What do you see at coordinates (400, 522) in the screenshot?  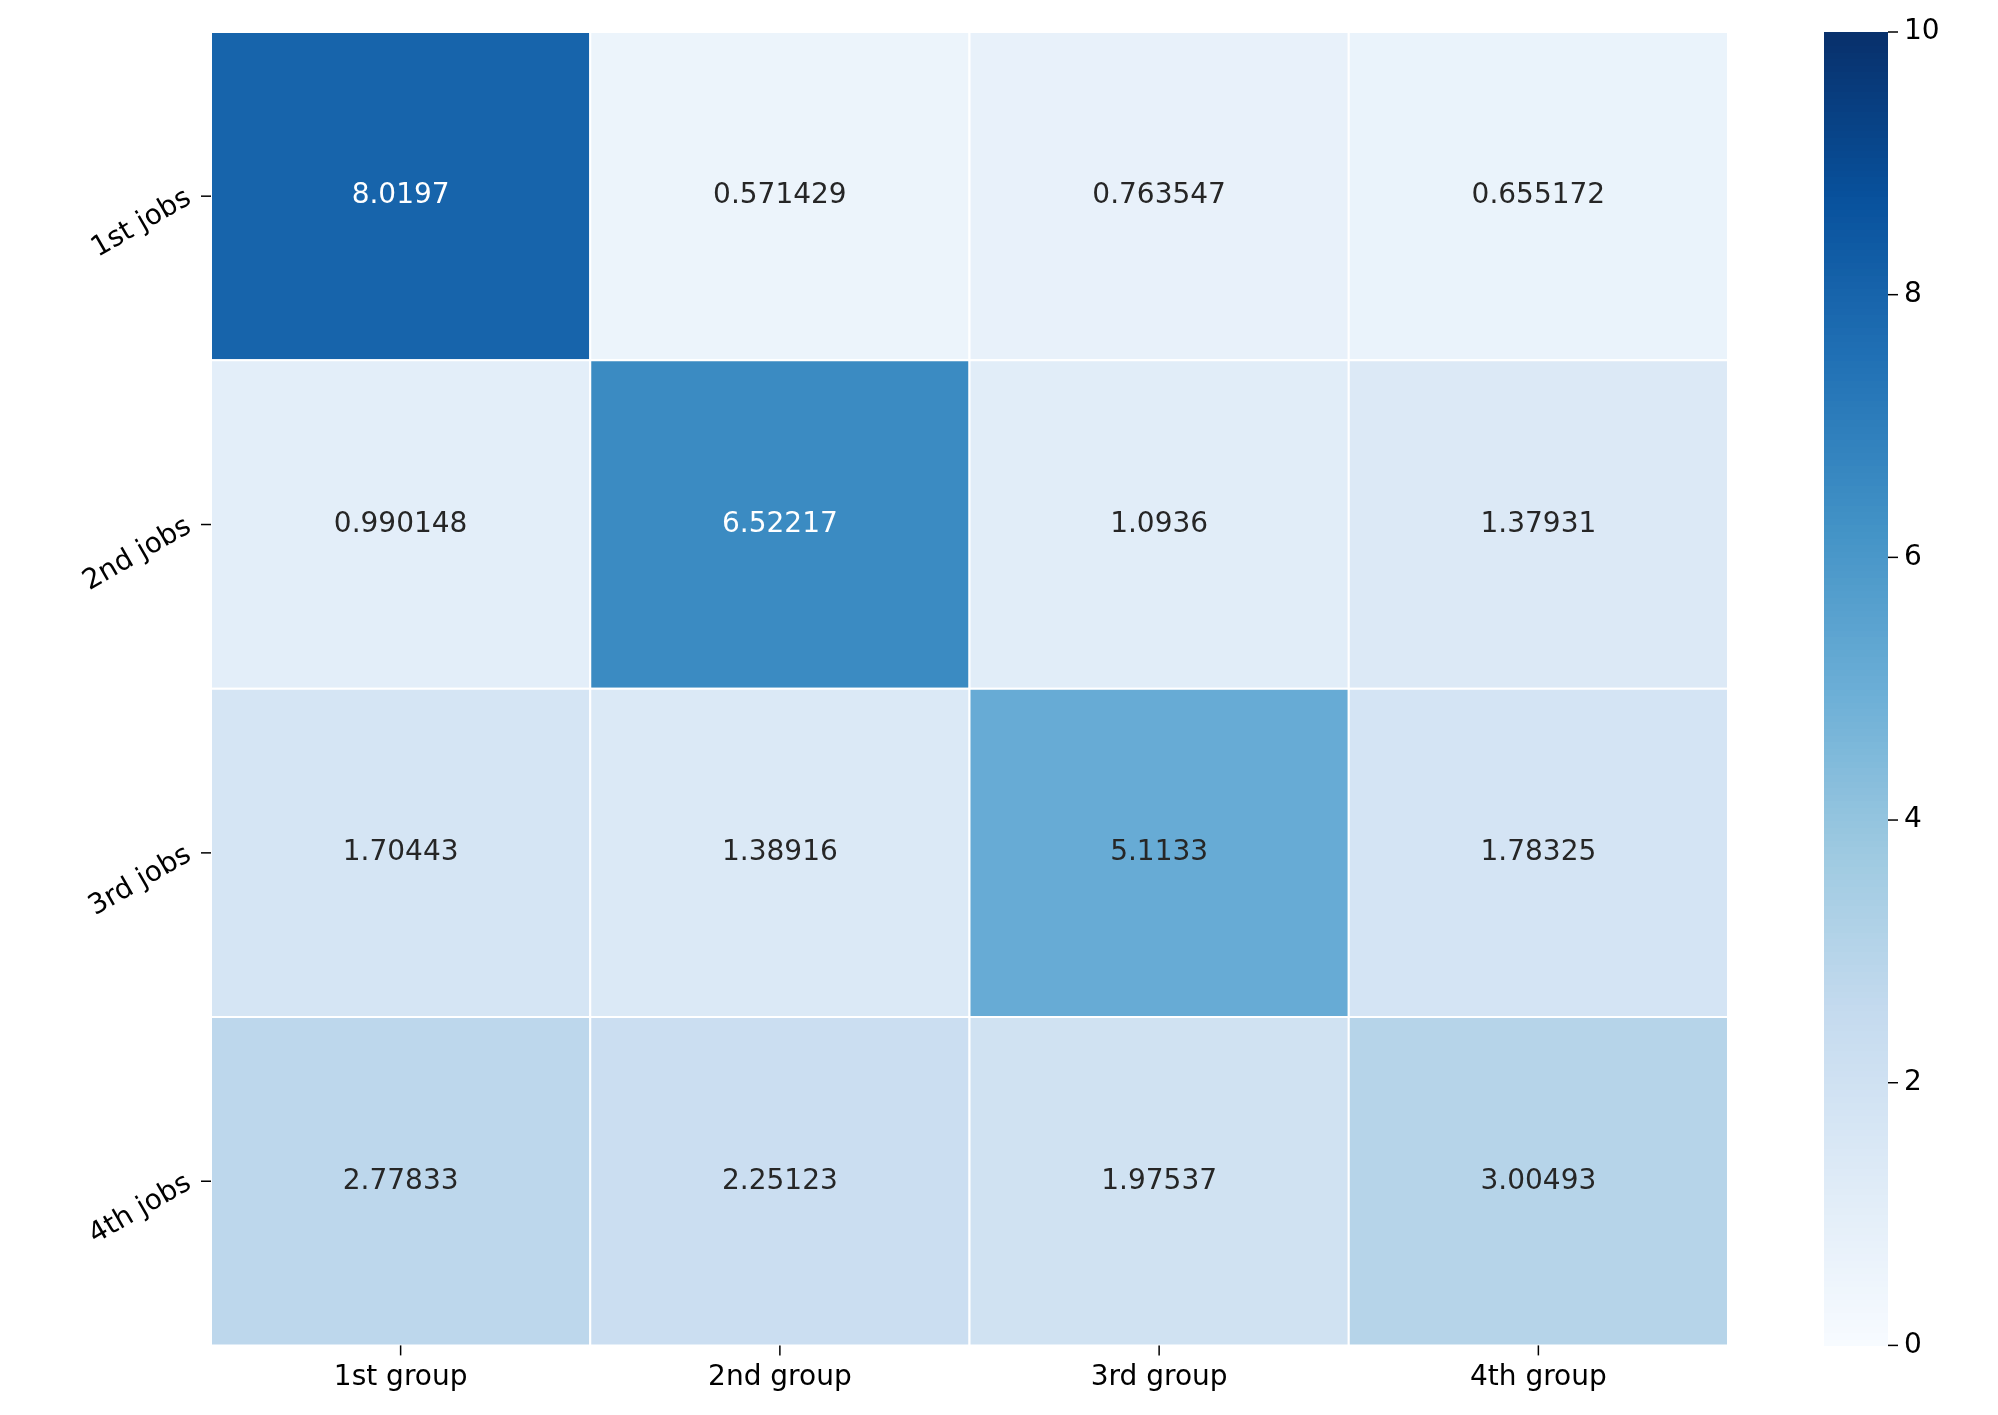 I see `data-label: 0.990148` at bounding box center [400, 522].